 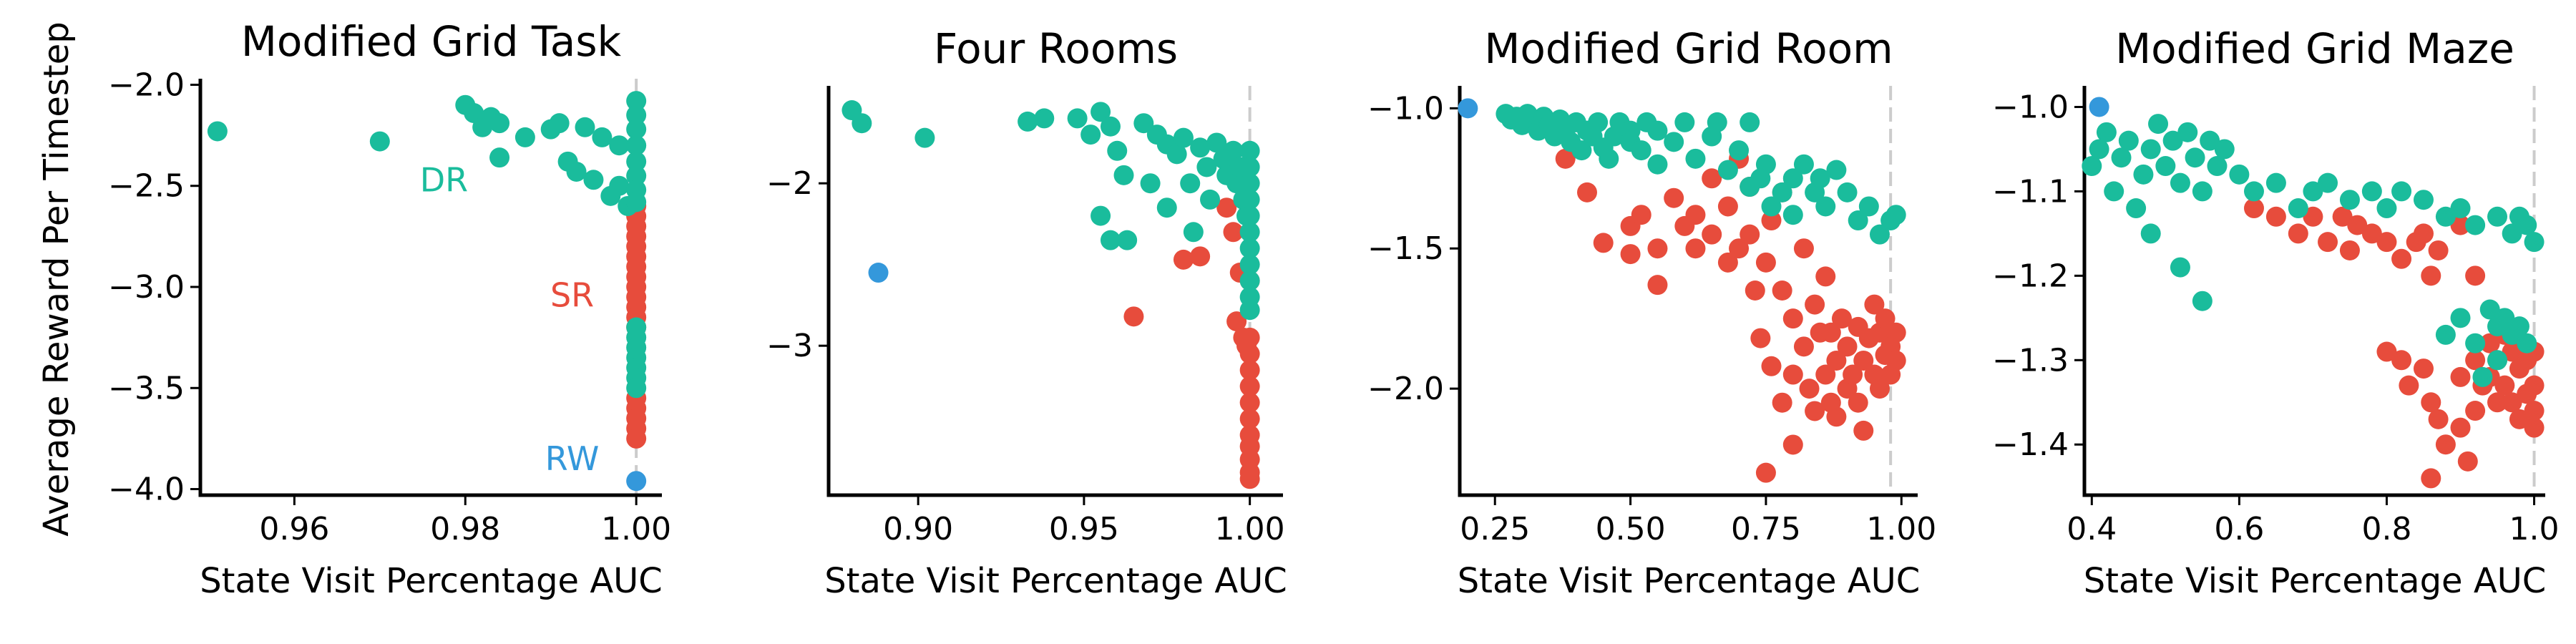 What do you see at coordinates (2386, 529) in the screenshot?
I see `x-tick-label: 0.8` at bounding box center [2386, 529].